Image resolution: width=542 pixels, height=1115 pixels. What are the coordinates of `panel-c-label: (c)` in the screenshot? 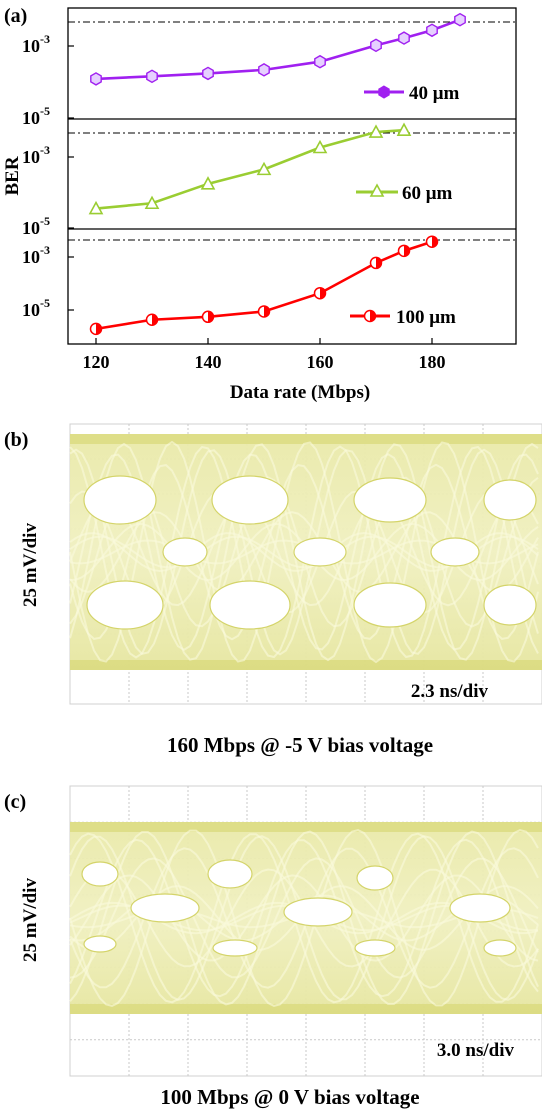 It's located at (15, 802).